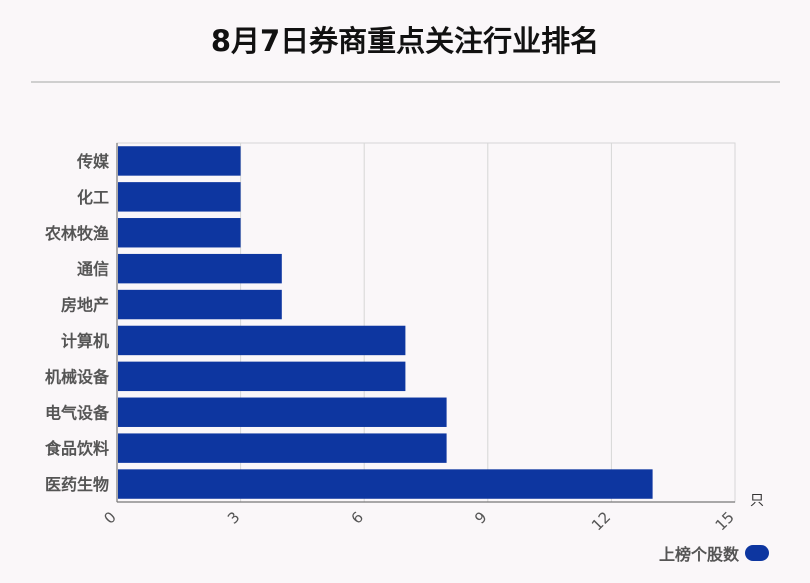  Describe the element at coordinates (93, 197) in the screenshot. I see `category-label-化工: 化工` at that location.